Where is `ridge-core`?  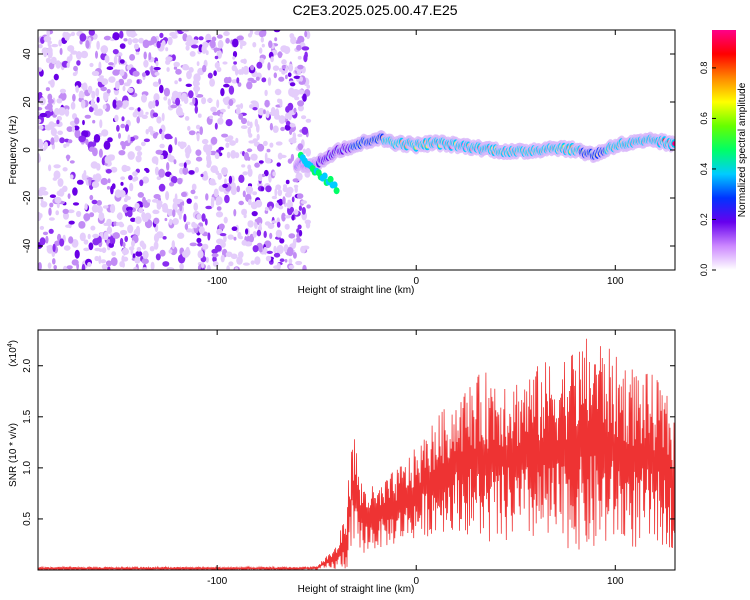 ridge-core is located at coordinates (673, 143).